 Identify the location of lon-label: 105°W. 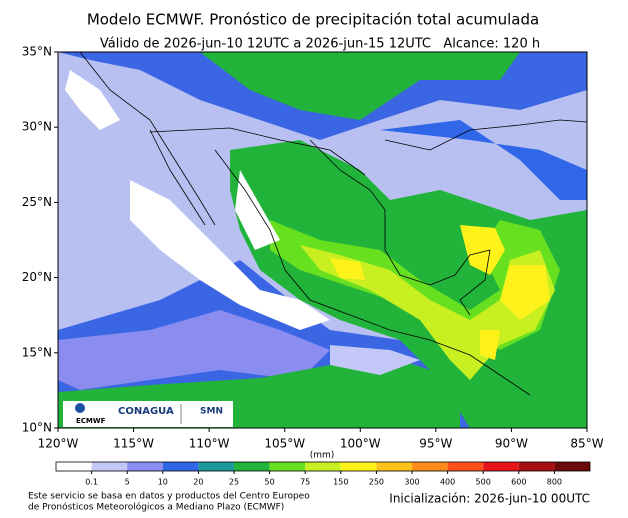
(284, 444).